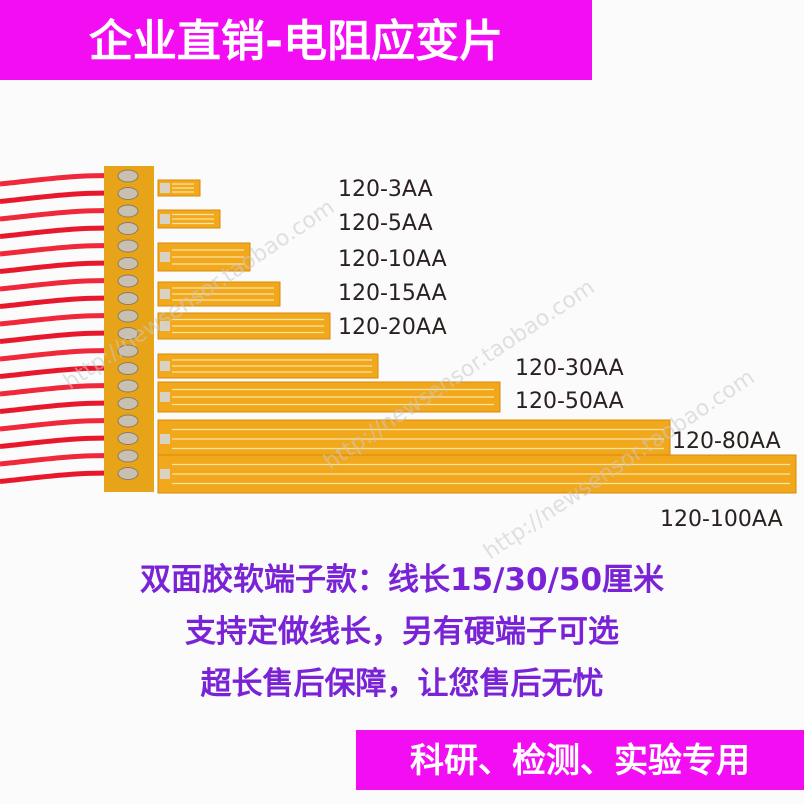 The height and width of the screenshot is (804, 804). I want to click on gauge-label: 120-50AA, so click(569, 401).